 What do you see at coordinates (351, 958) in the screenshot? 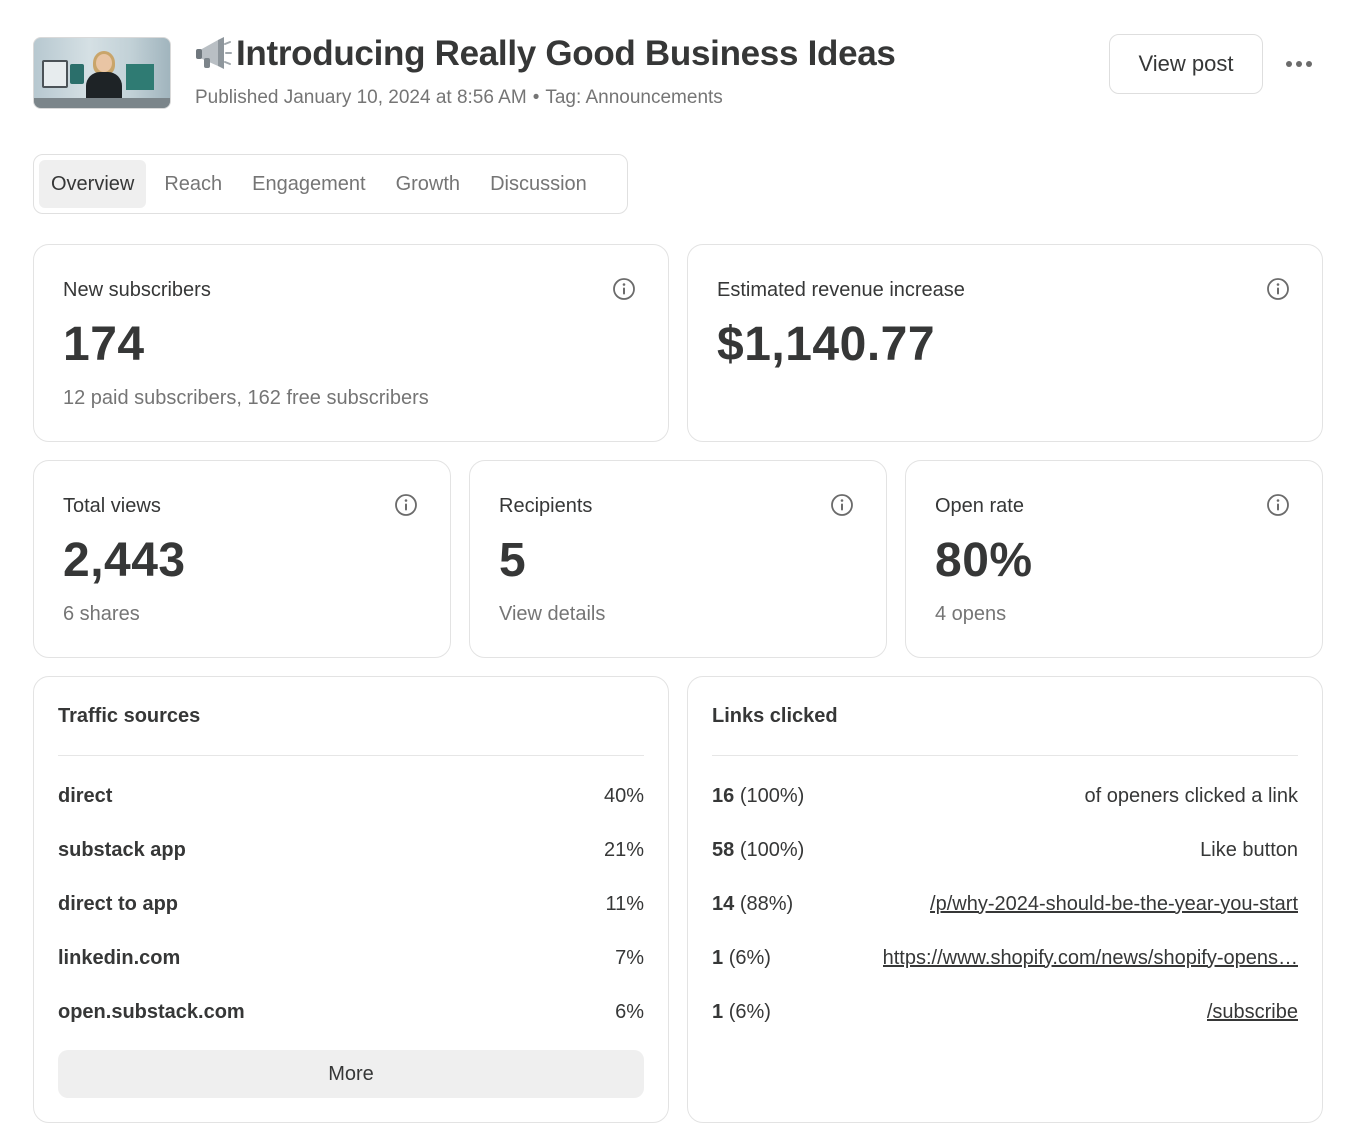
I see `list-item: linkedin.com 7%` at bounding box center [351, 958].